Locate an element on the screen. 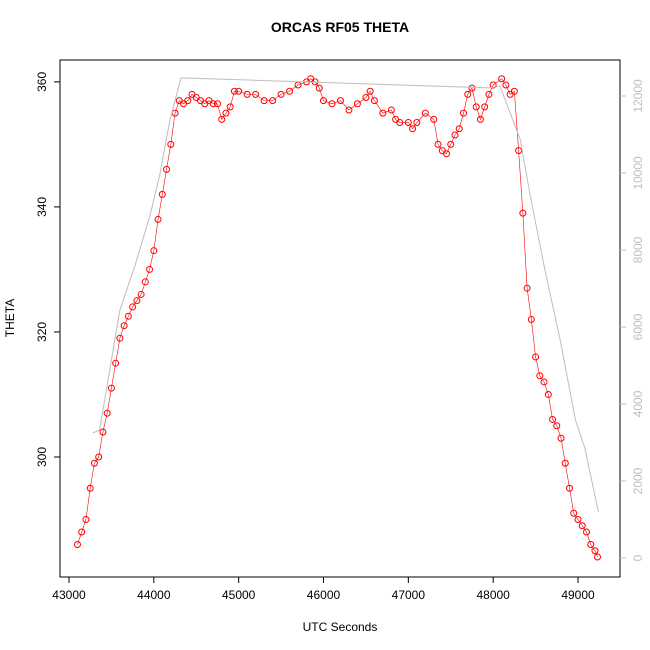  x-tick-label: 44000 is located at coordinates (154, 595).